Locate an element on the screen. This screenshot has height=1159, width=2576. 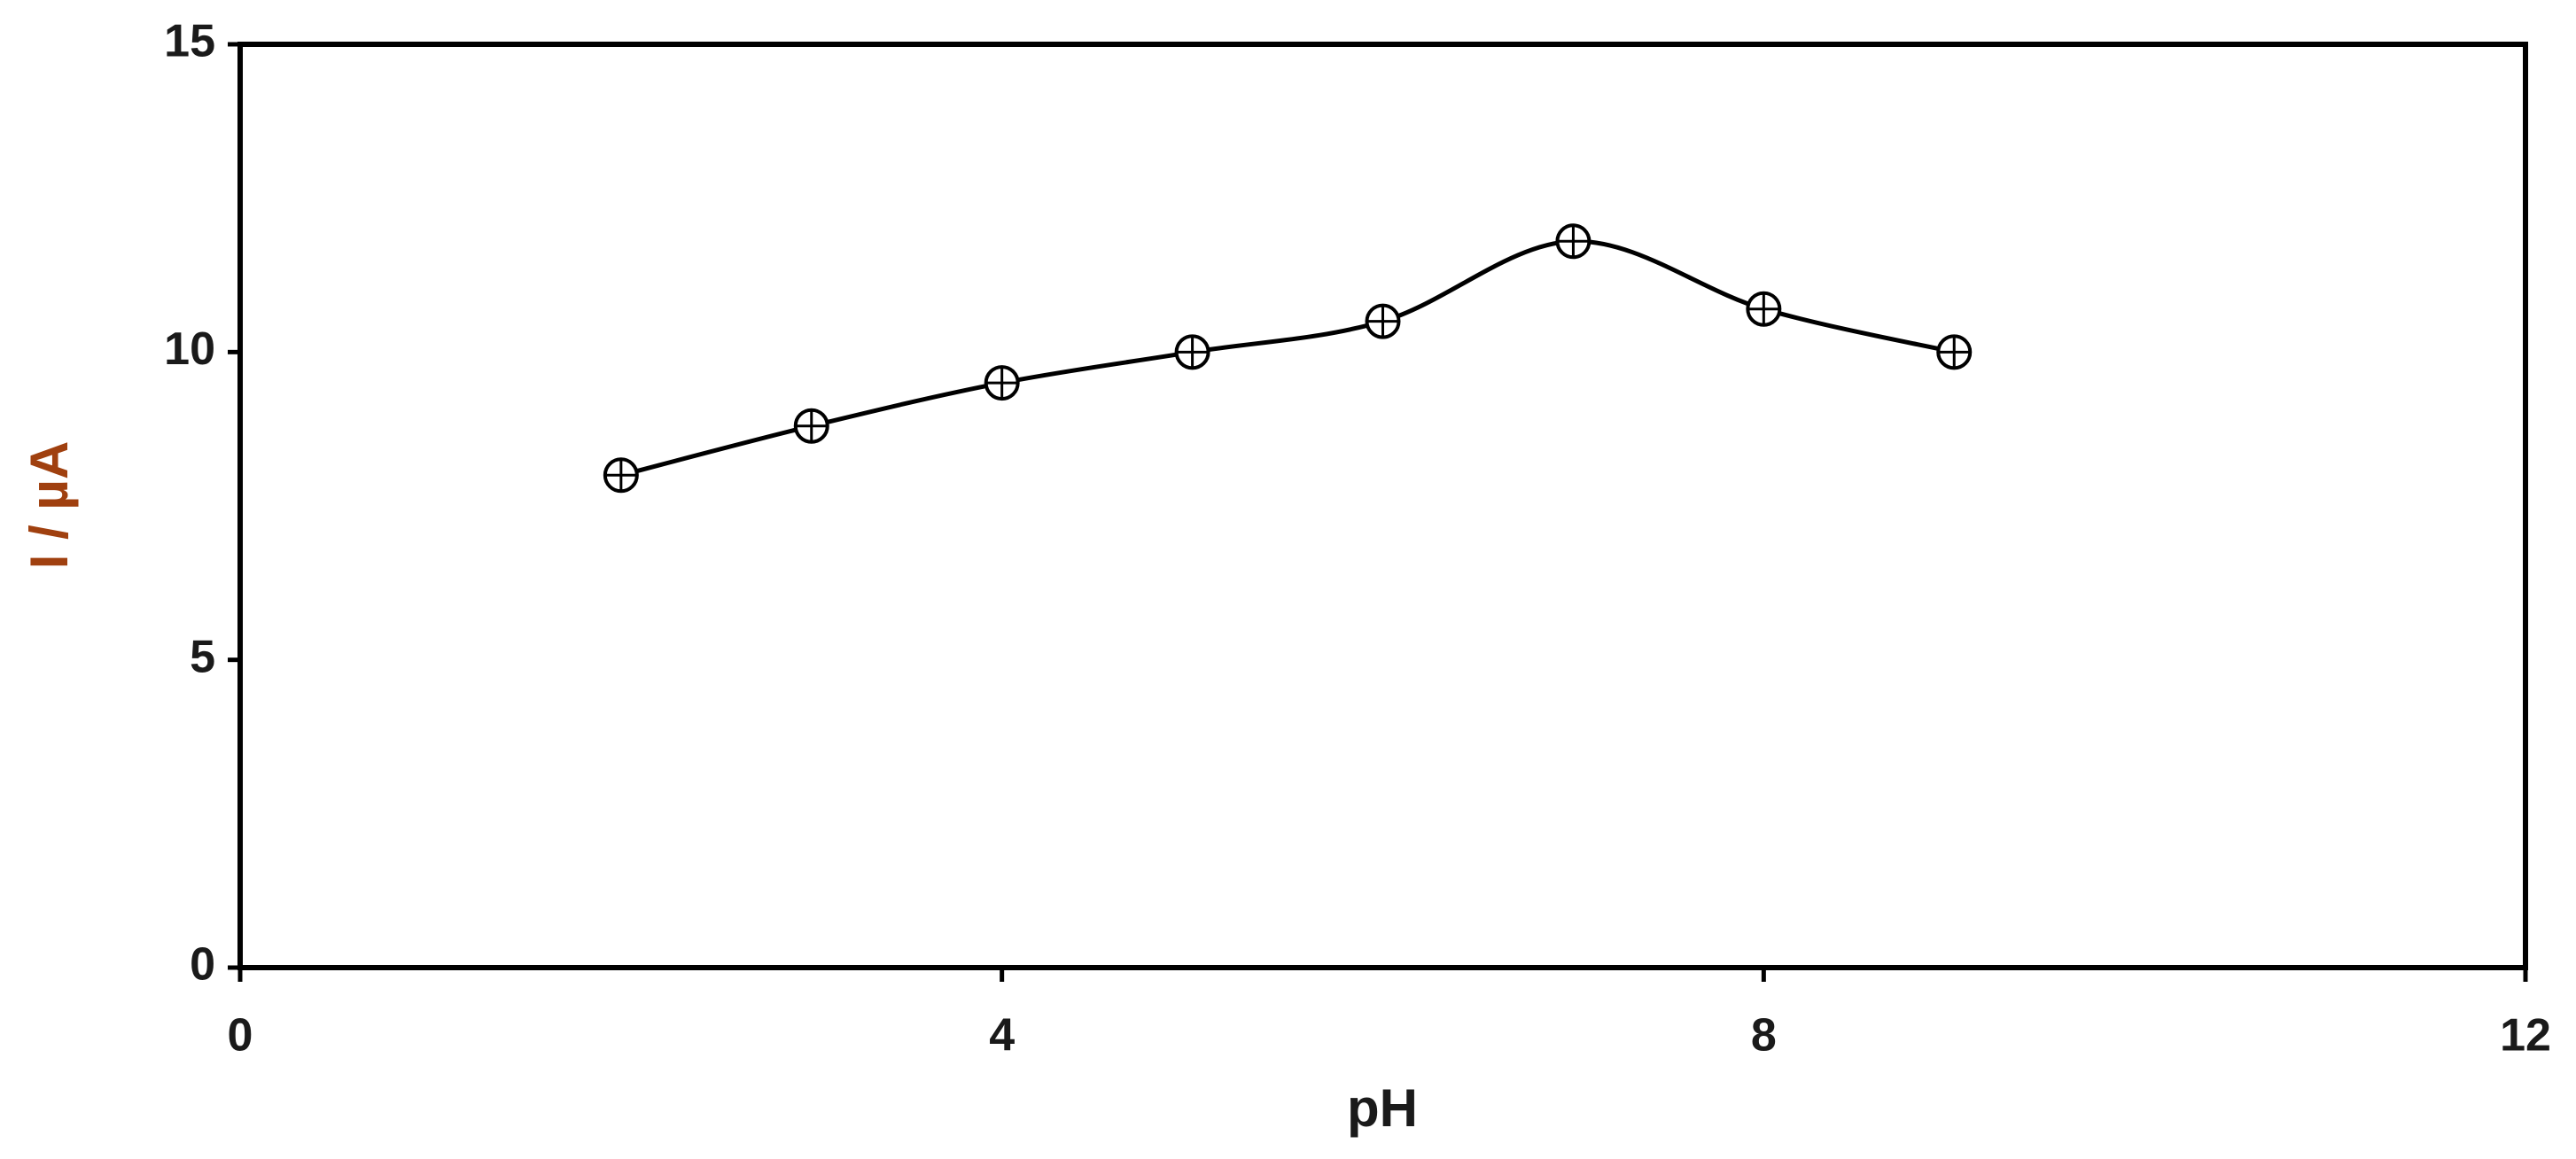
x-tick-label: 12 is located at coordinates (2525, 1036).